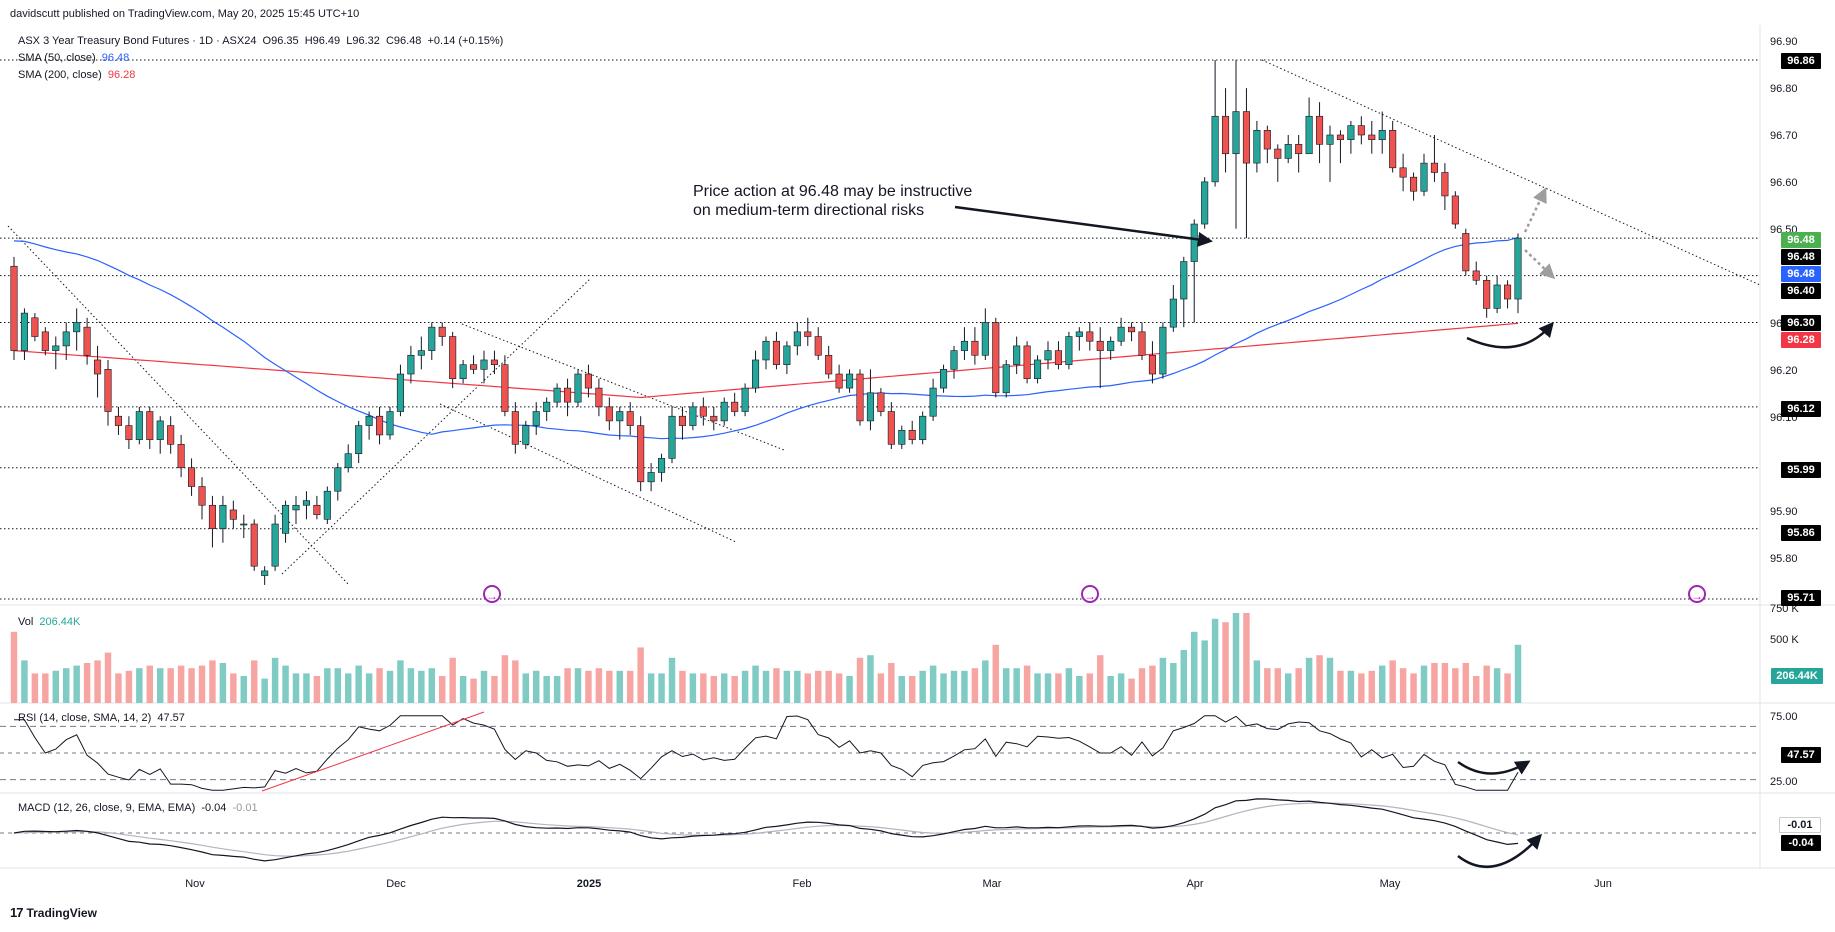 The image size is (1835, 932). Describe the element at coordinates (78, 75) in the screenshot. I see `sma200-legend: SMA (200, close) 96.28` at that location.